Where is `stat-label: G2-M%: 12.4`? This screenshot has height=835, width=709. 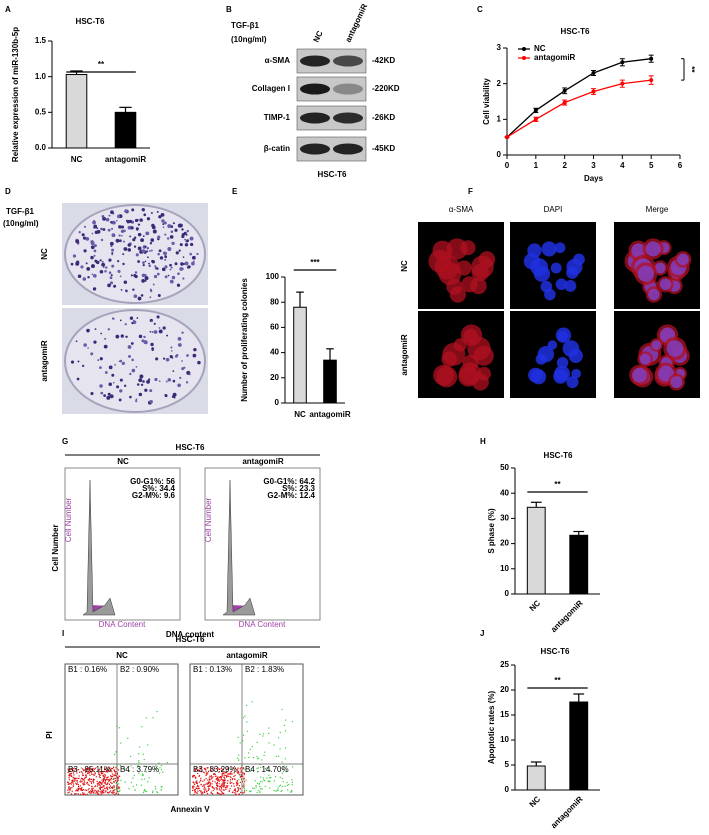 stat-label: G2-M%: 12.4 is located at coordinates (291, 495).